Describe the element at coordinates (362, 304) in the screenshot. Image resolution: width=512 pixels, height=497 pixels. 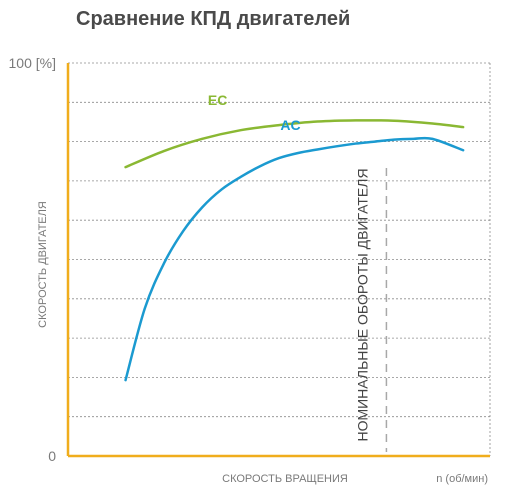
I see `rated-speed-marker-label: НОМИНАЛЬНЫЕ ОБОРОТЫ ДВИГАТЕЛЯ` at that location.